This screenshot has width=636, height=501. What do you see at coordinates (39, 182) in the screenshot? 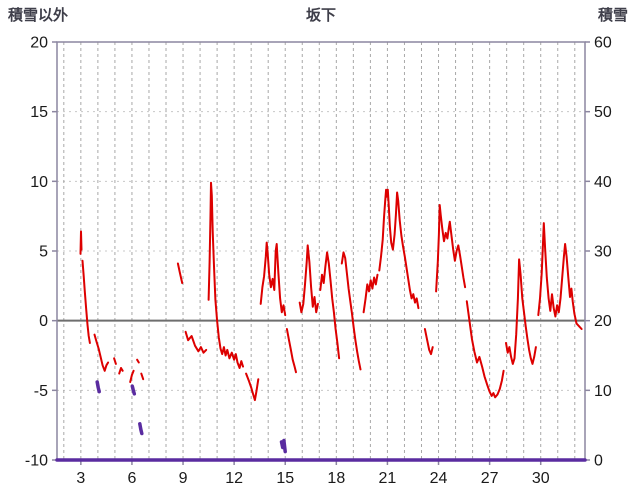
I see `left-axis-tick-label: 10` at bounding box center [39, 182].